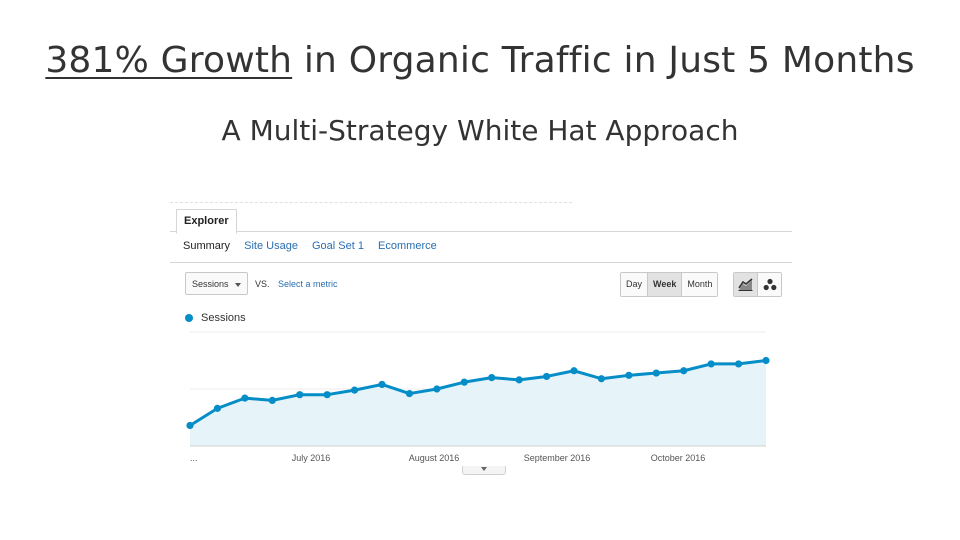  What do you see at coordinates (206, 221) in the screenshot?
I see `tab-explorer: Explorer` at bounding box center [206, 221].